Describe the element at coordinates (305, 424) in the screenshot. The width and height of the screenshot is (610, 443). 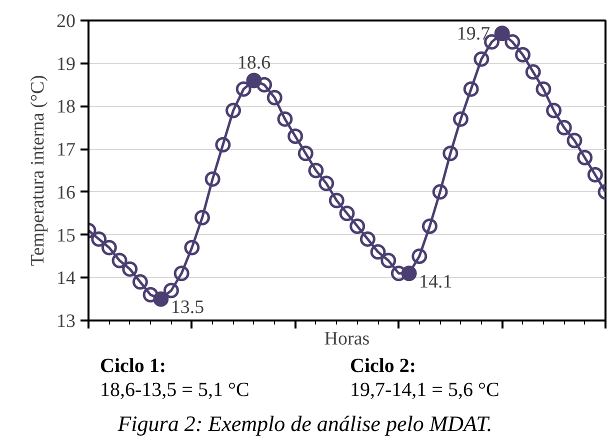
I see `text: Figura 2: Exemplo de análise pelo MDAT.` at that location.